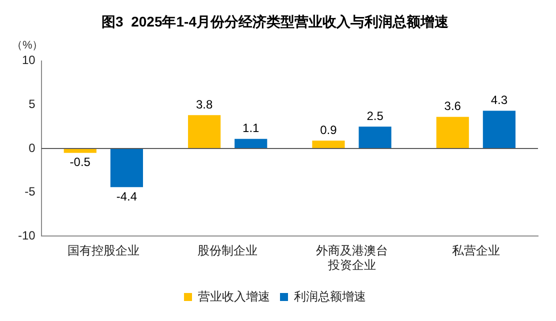  I want to click on data-label: 2.5, so click(375, 115).